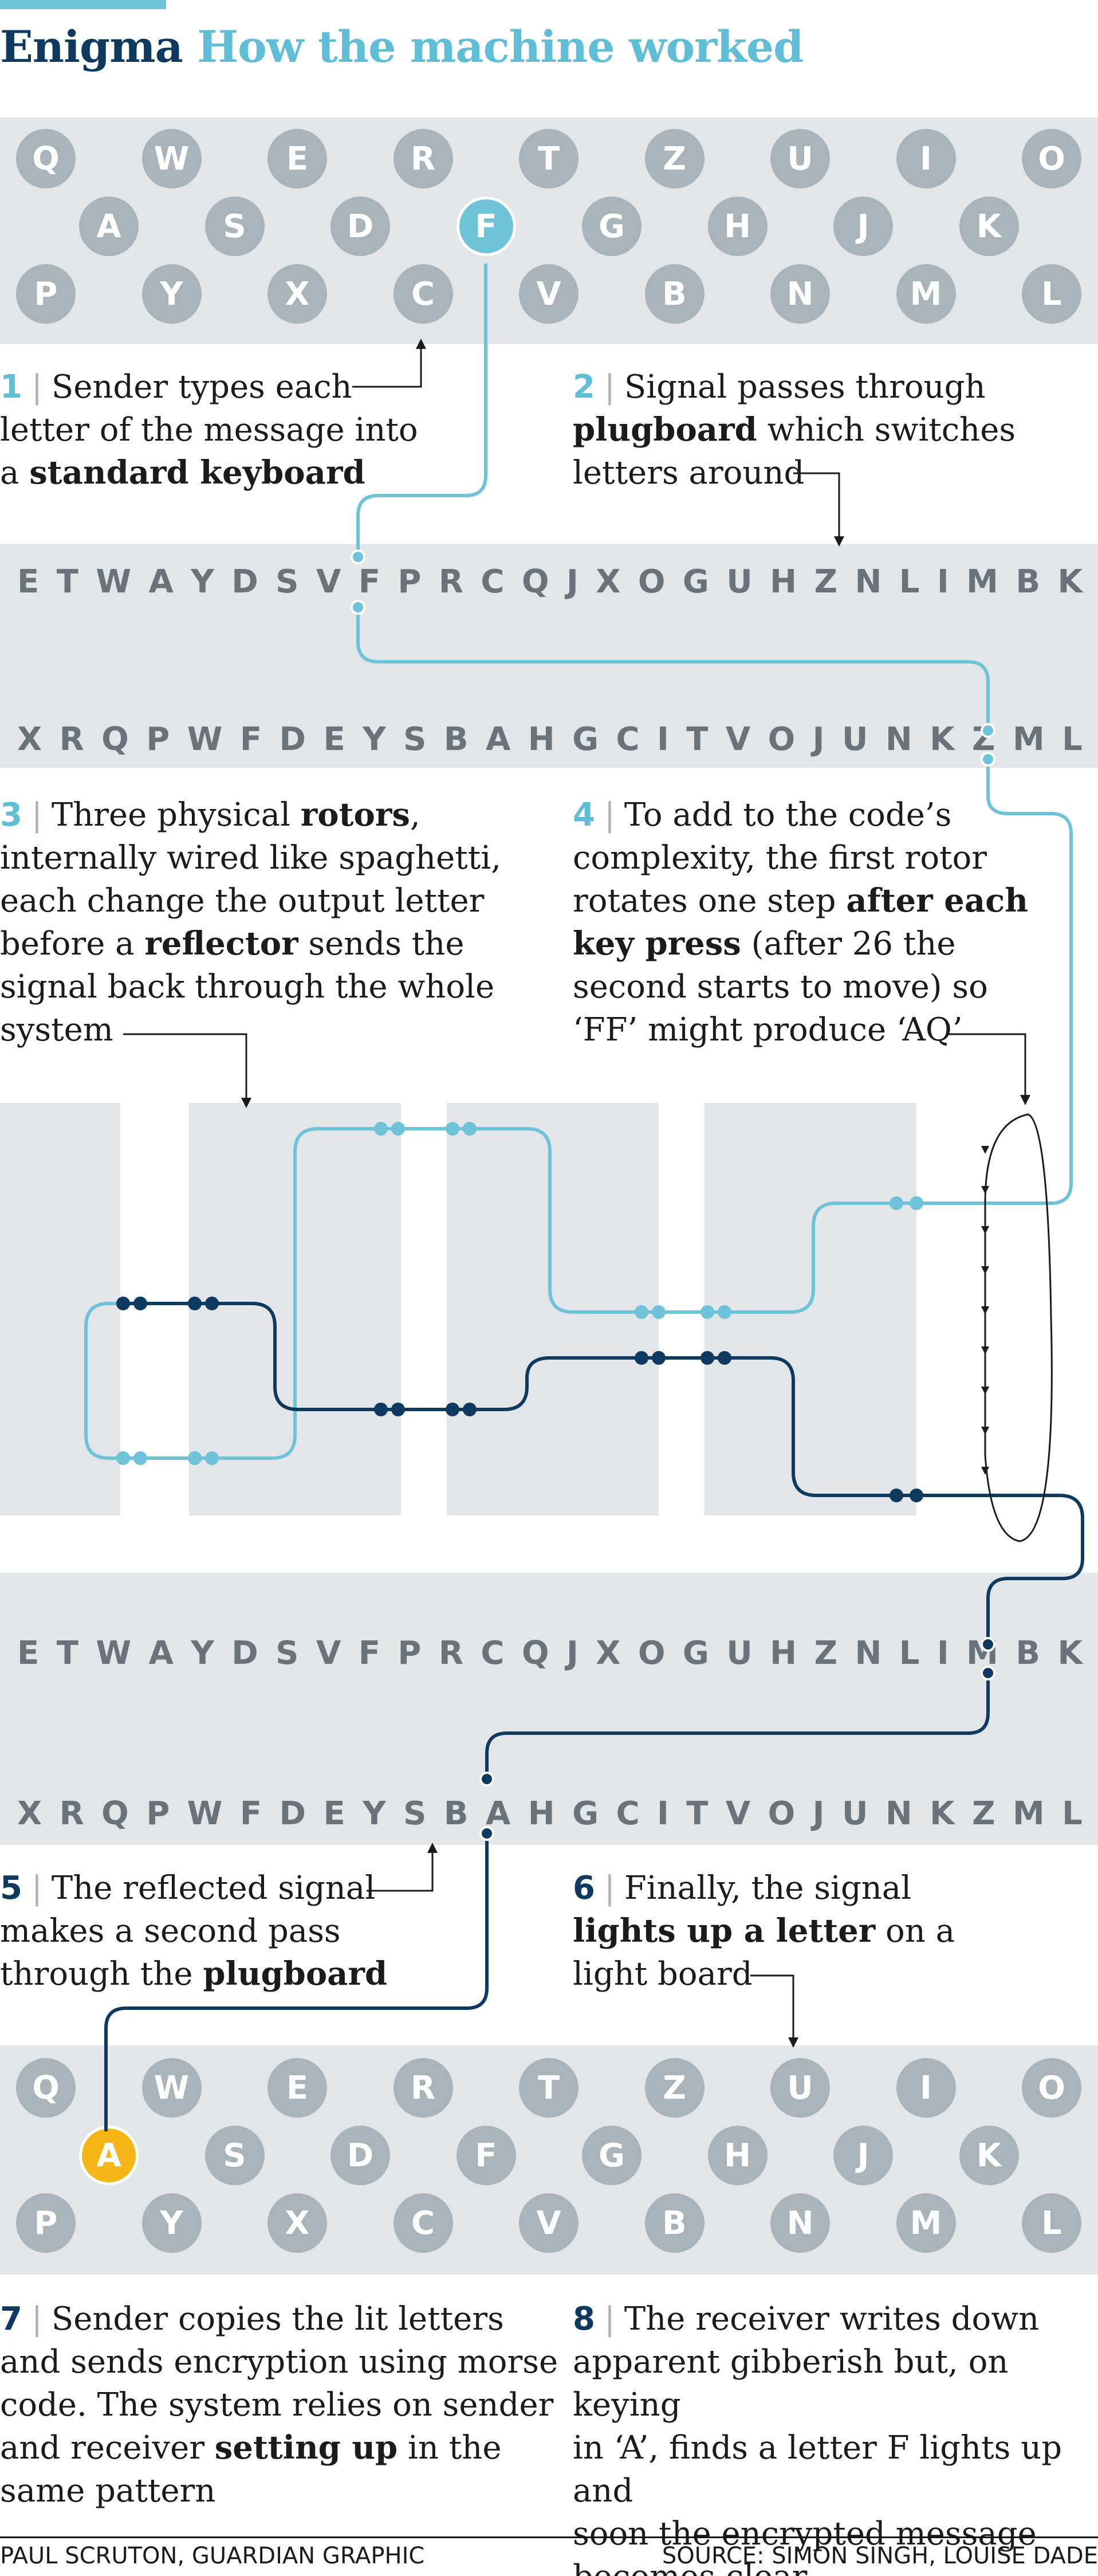 The image size is (1098, 2576). I want to click on lightboard-key-y: Y, so click(172, 2223).